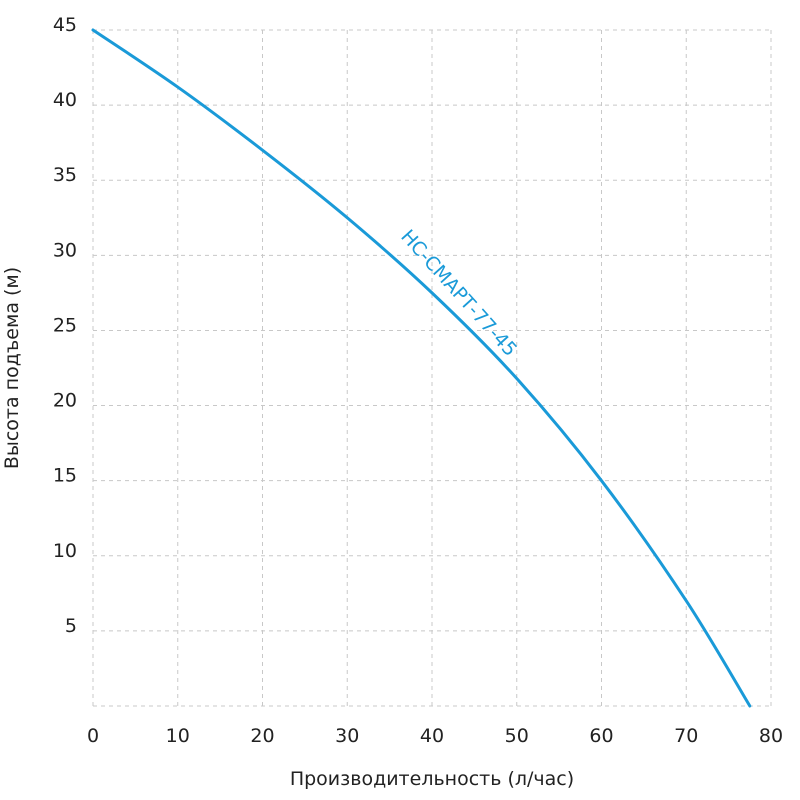 The height and width of the screenshot is (800, 800). What do you see at coordinates (432, 736) in the screenshot?
I see `x-tick-label: 40` at bounding box center [432, 736].